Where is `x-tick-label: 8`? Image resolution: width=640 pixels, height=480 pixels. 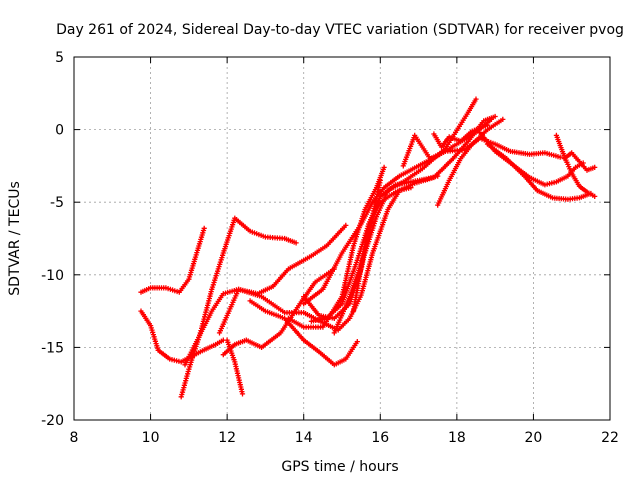
x-tick-label: 8 is located at coordinates (74, 438).